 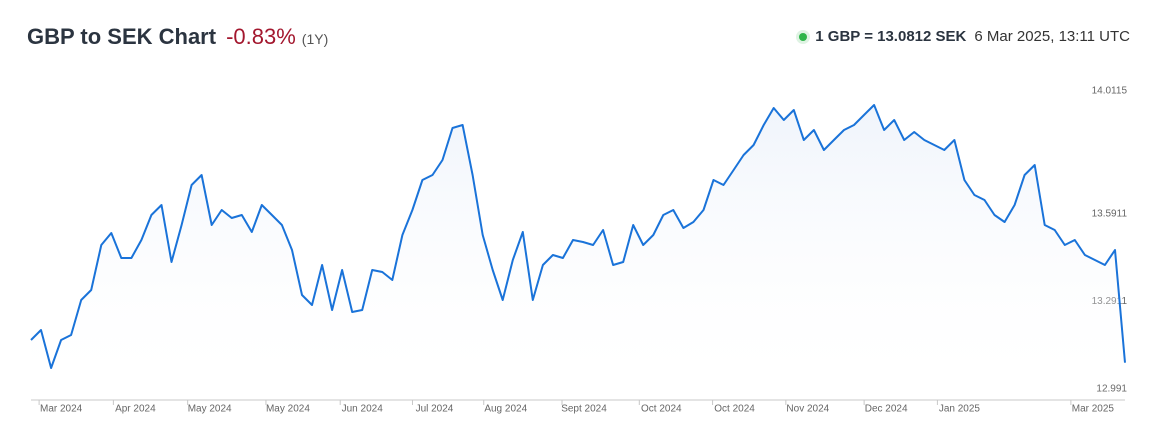 What do you see at coordinates (1110, 91) in the screenshot?
I see `y-tick-label: 14.0115` at bounding box center [1110, 91].